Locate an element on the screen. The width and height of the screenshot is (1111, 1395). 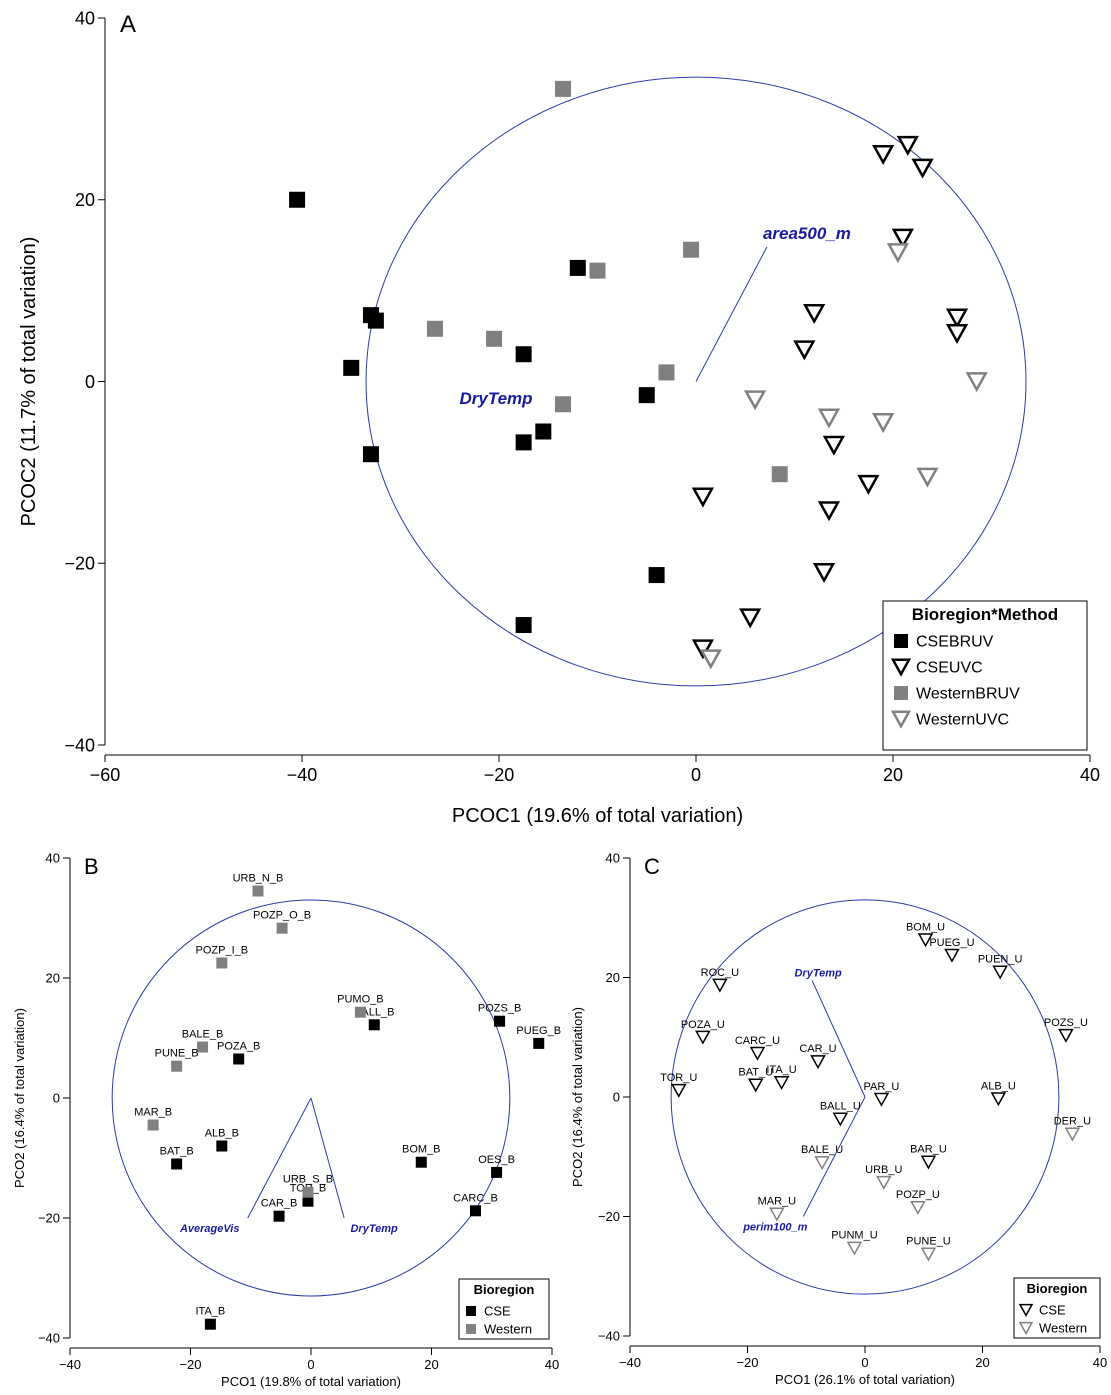
x-tick-label: 0 is located at coordinates (310, 1364).